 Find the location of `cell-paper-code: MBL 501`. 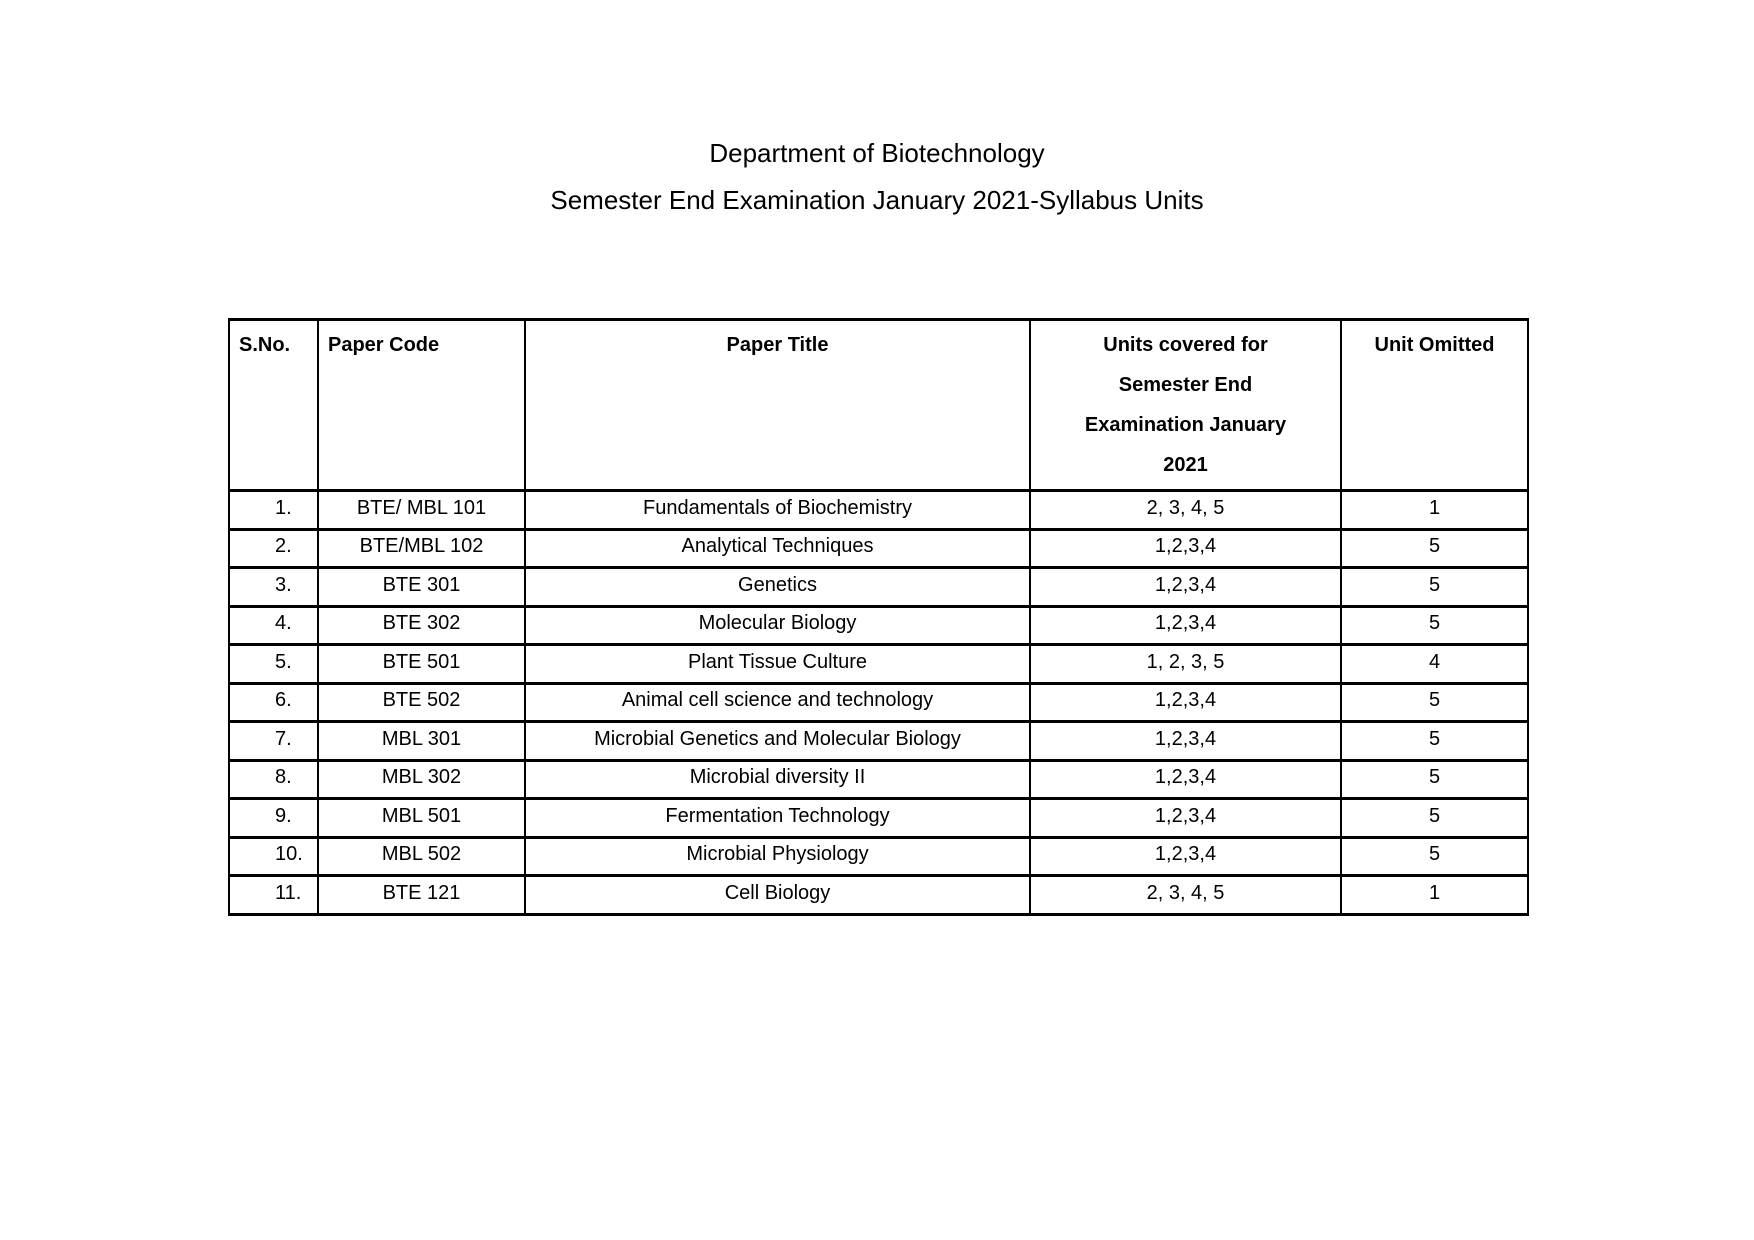

cell-paper-code: MBL 501 is located at coordinates (421, 818).